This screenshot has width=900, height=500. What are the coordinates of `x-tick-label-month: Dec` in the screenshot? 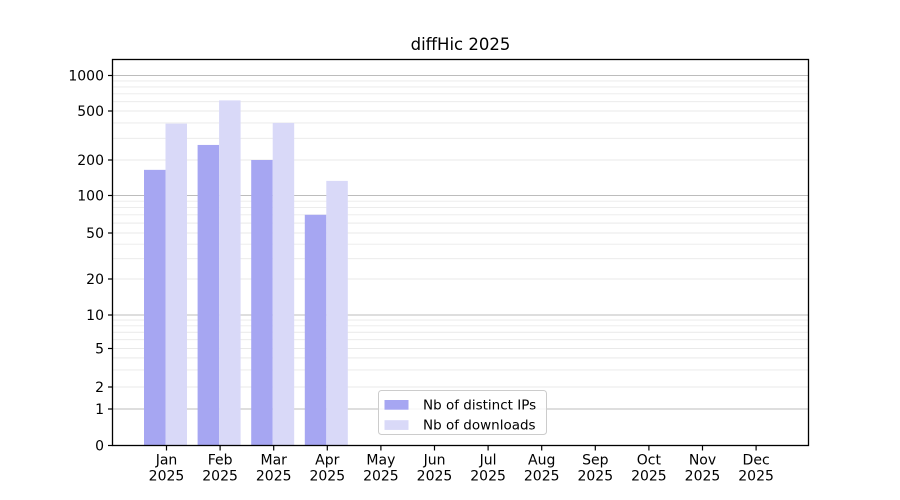 It's located at (756, 461).